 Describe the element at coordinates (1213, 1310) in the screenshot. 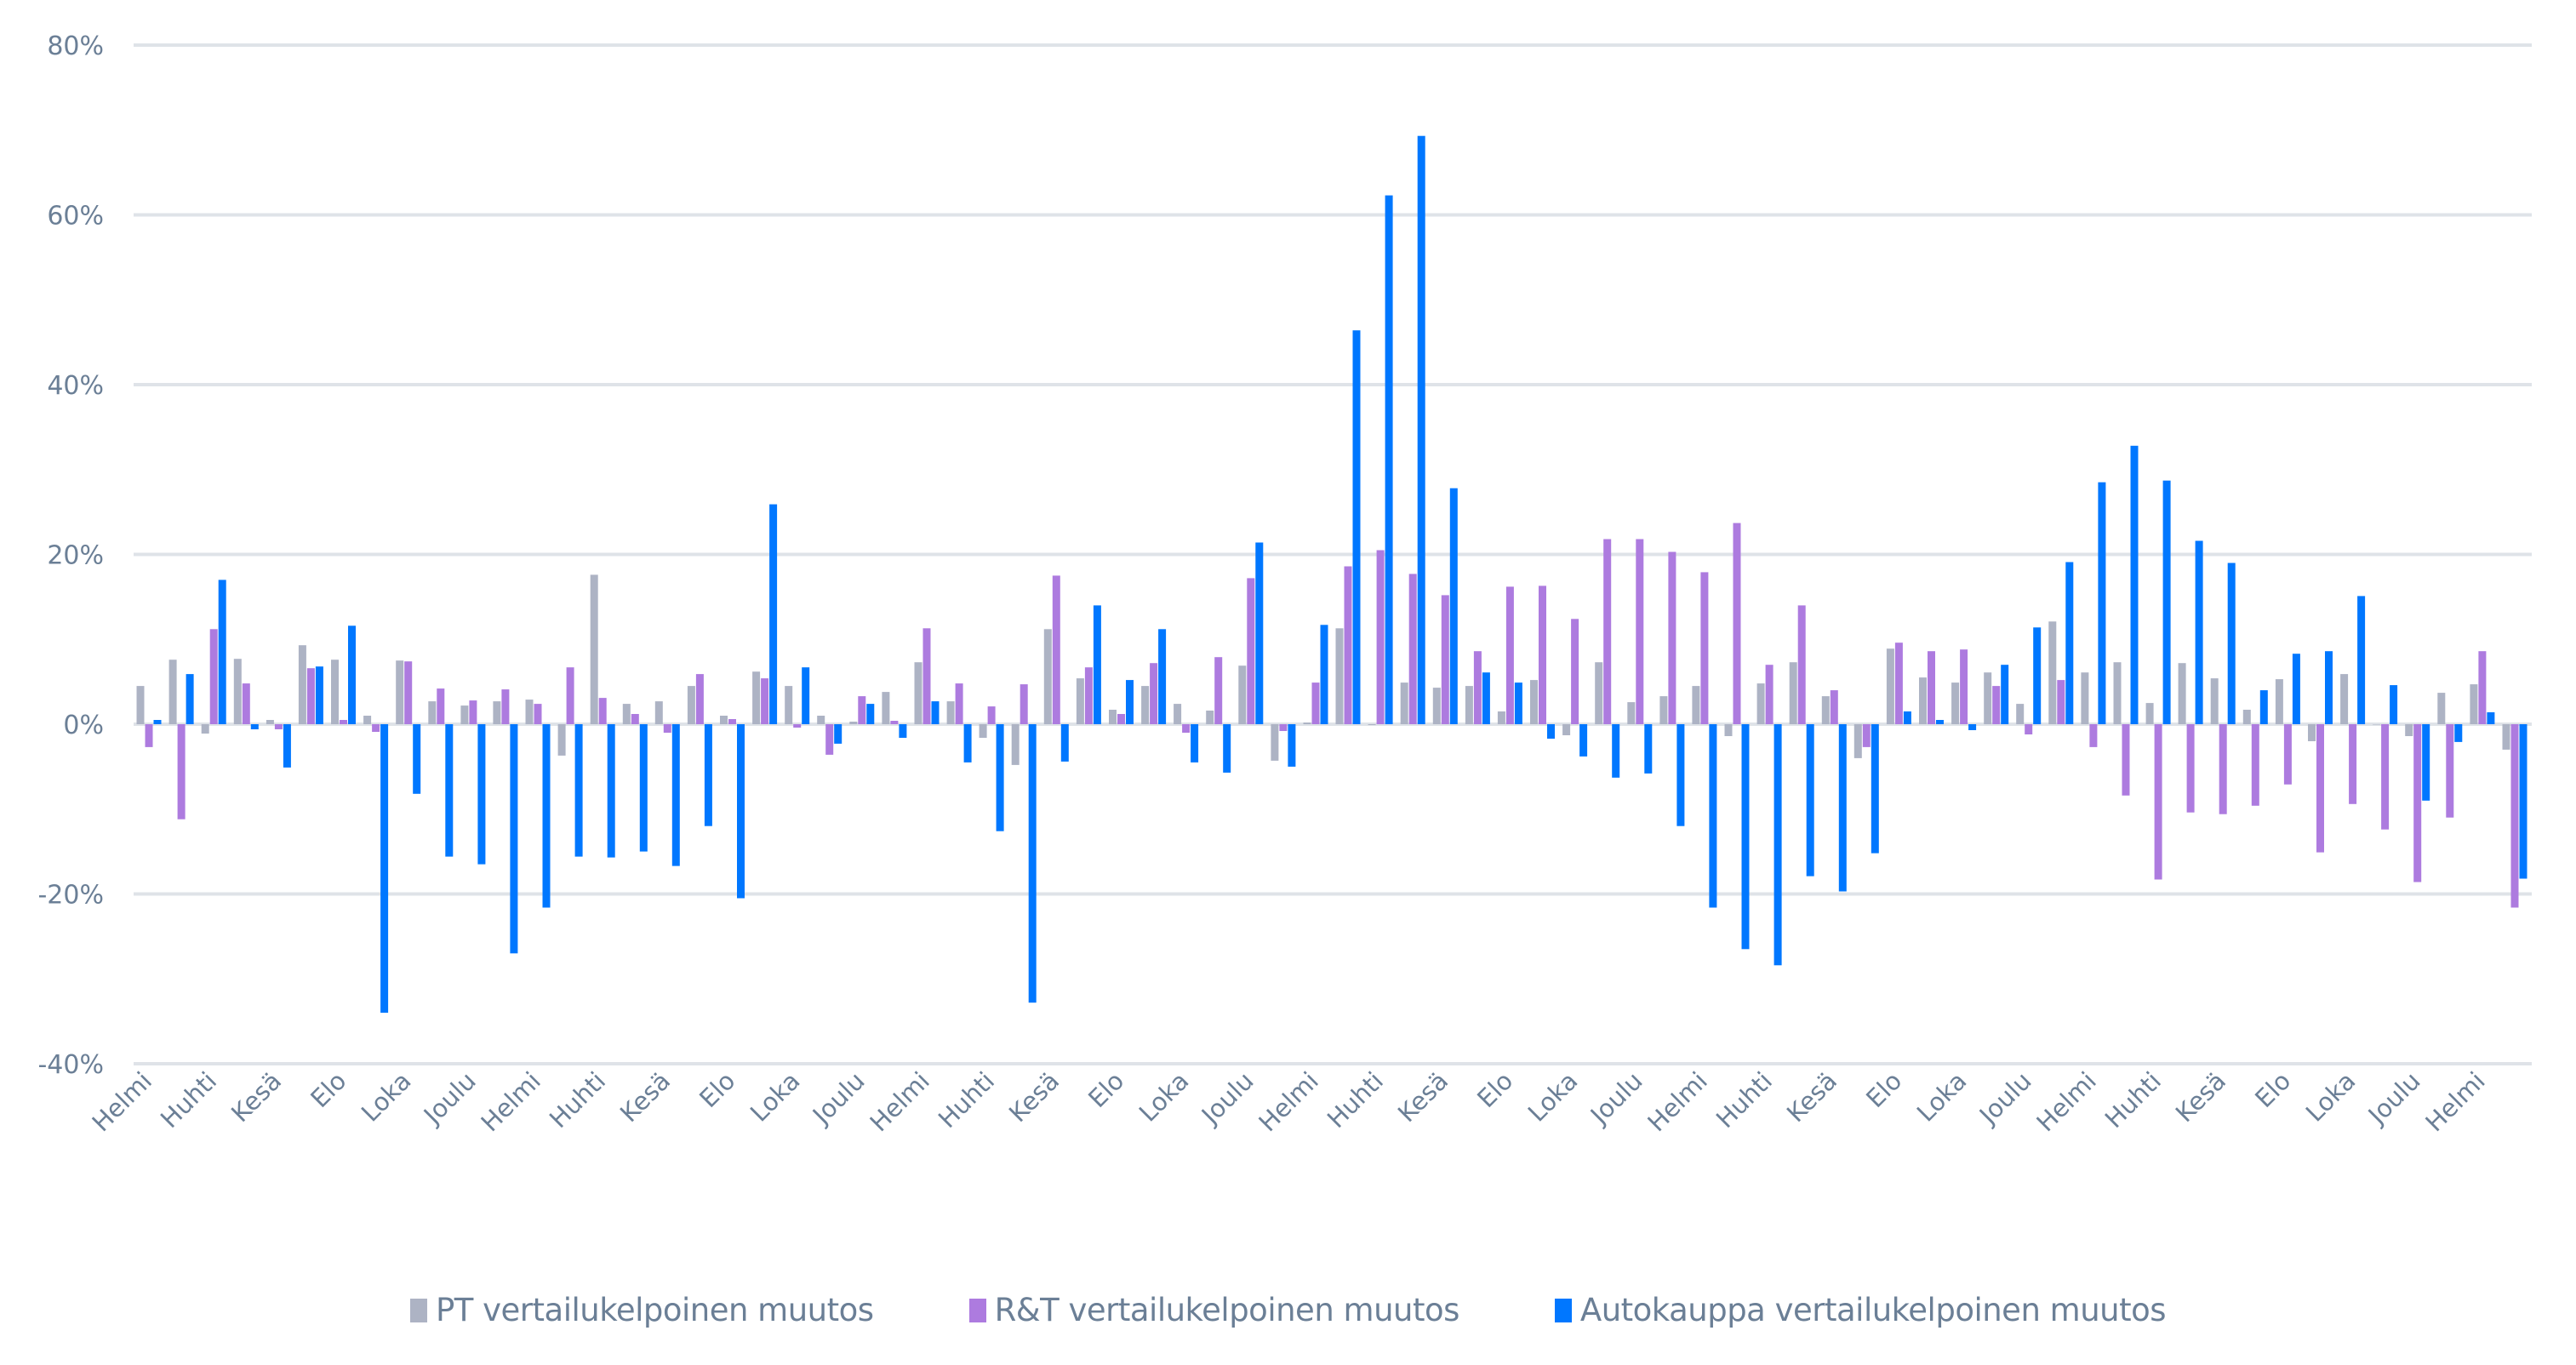

I see `legend-item-rt: R&T vertailukelpoinen muutos` at that location.